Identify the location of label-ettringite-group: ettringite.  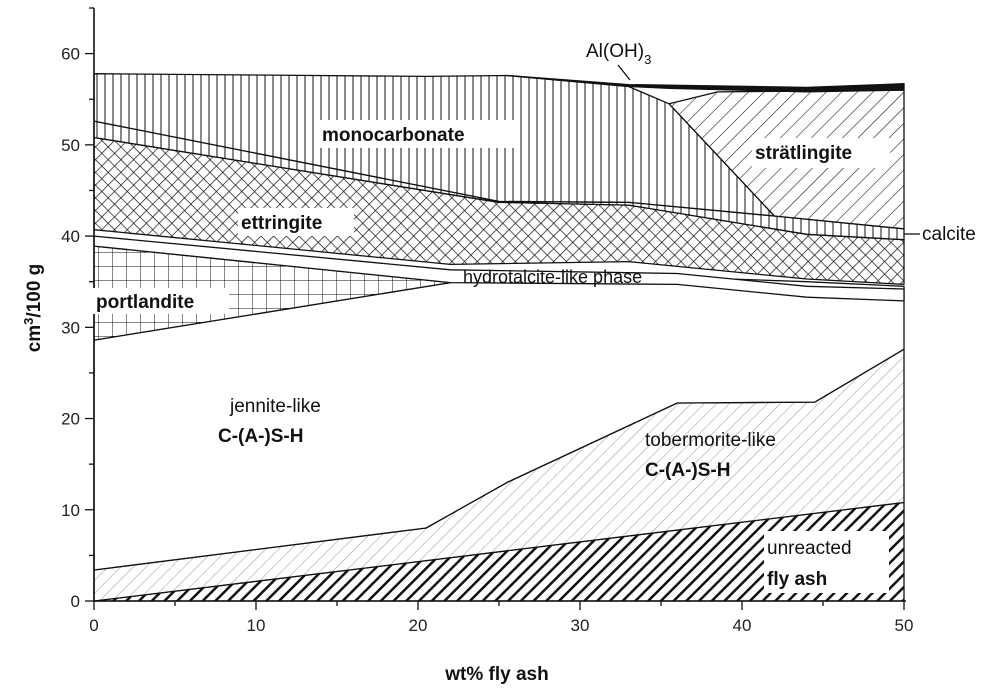
(296, 222).